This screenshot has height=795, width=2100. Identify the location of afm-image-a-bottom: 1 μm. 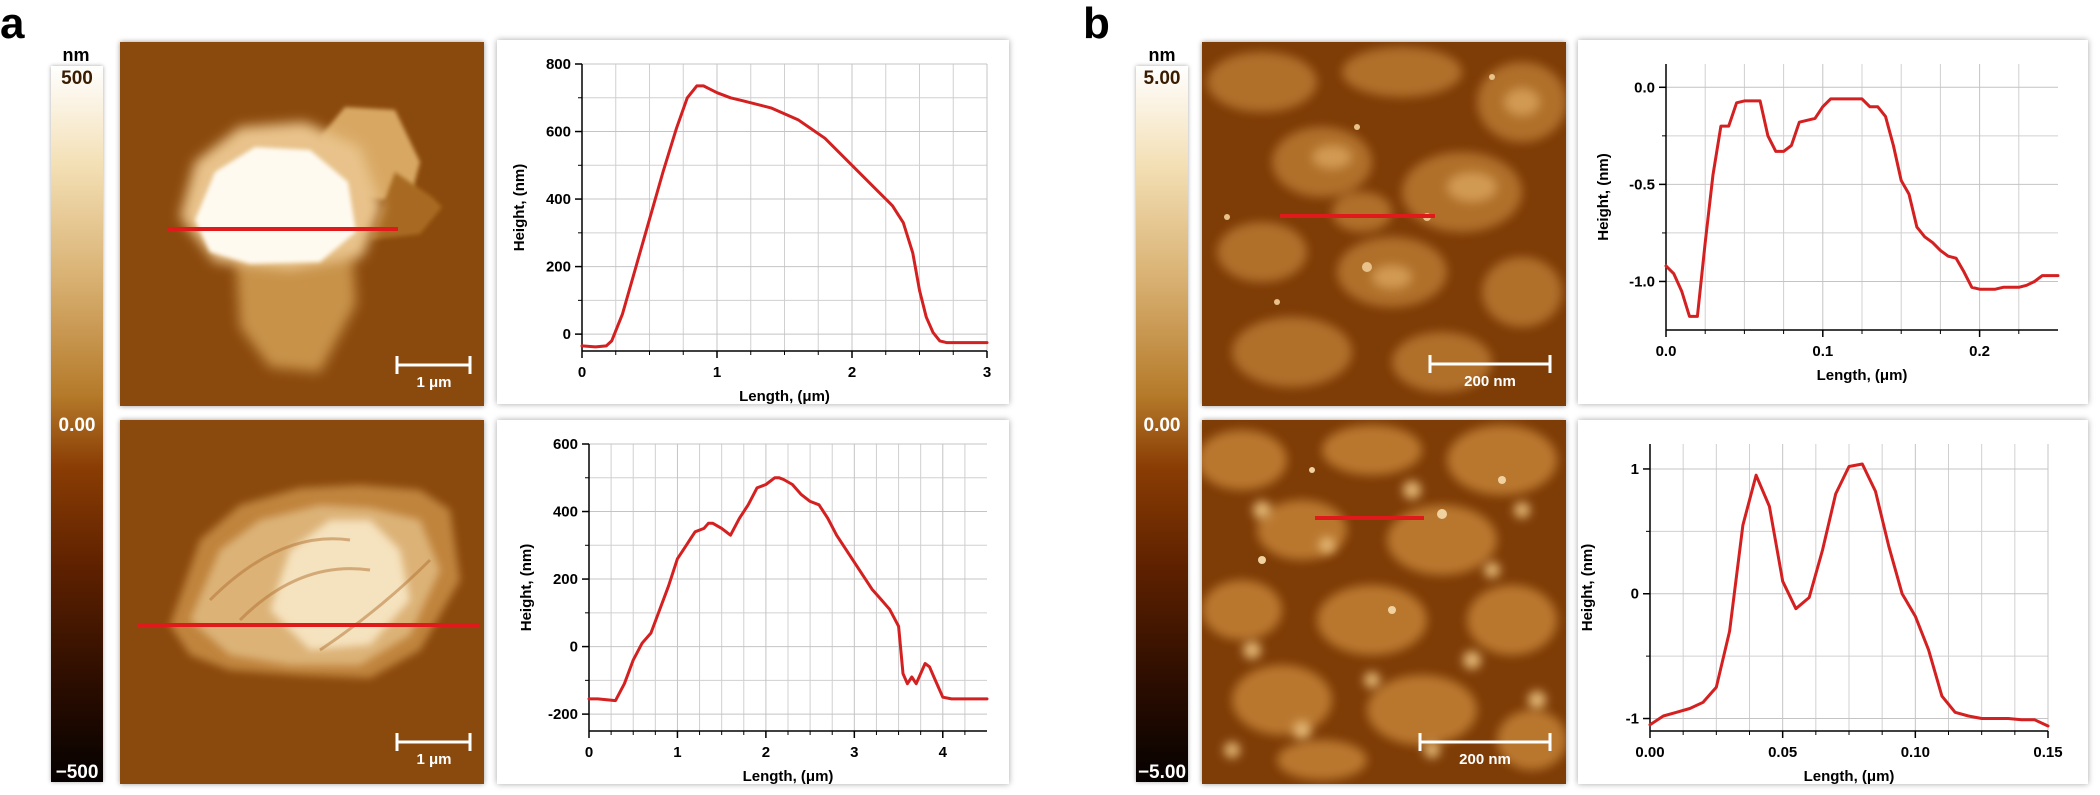
(302, 602).